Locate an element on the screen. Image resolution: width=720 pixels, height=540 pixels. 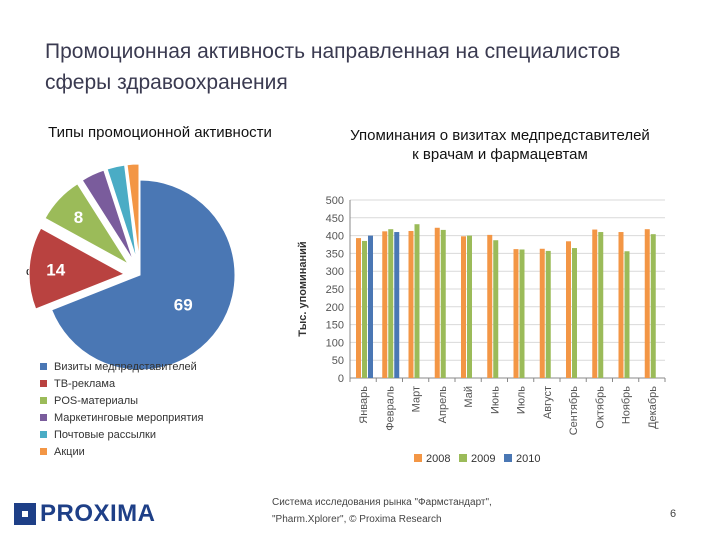
bar-legend-label: 2010 is located at coordinates (528, 459).